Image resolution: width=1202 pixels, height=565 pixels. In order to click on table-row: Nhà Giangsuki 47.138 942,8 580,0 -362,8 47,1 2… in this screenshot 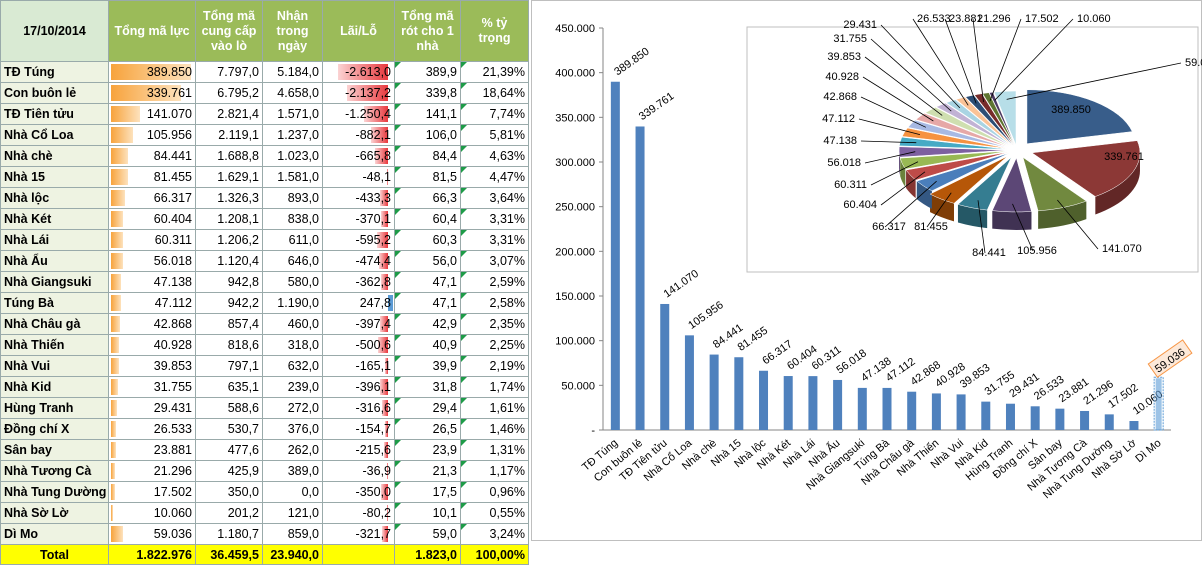, I will do `click(264, 282)`.